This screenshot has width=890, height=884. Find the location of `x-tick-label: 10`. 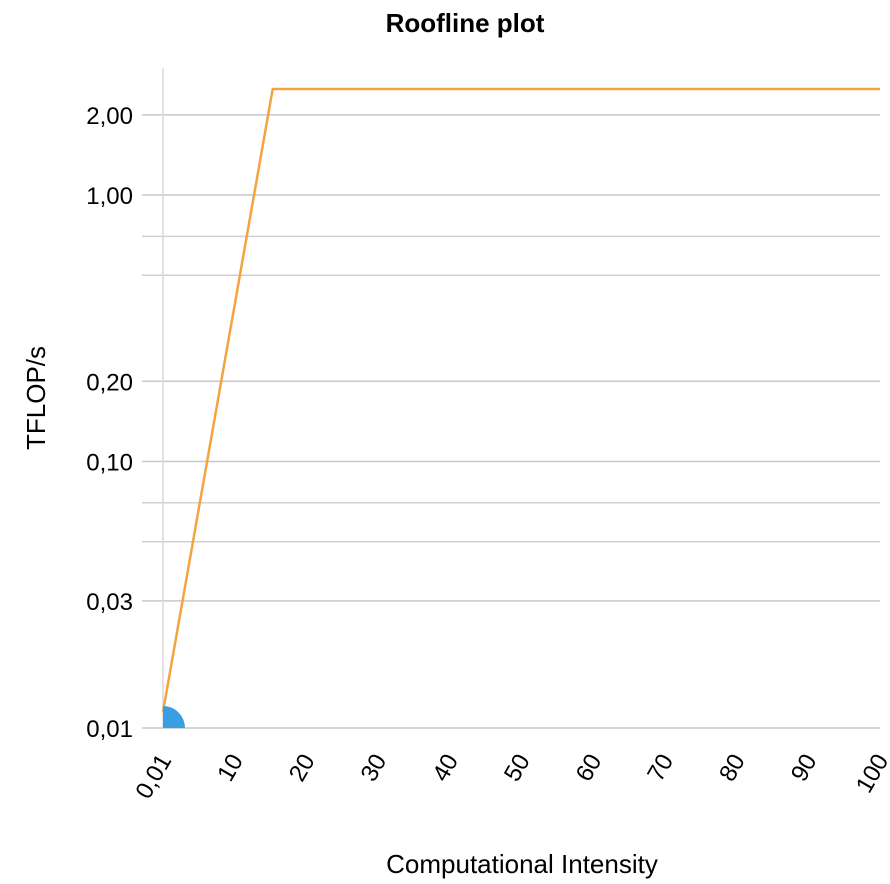

x-tick-label: 10 is located at coordinates (230, 768).